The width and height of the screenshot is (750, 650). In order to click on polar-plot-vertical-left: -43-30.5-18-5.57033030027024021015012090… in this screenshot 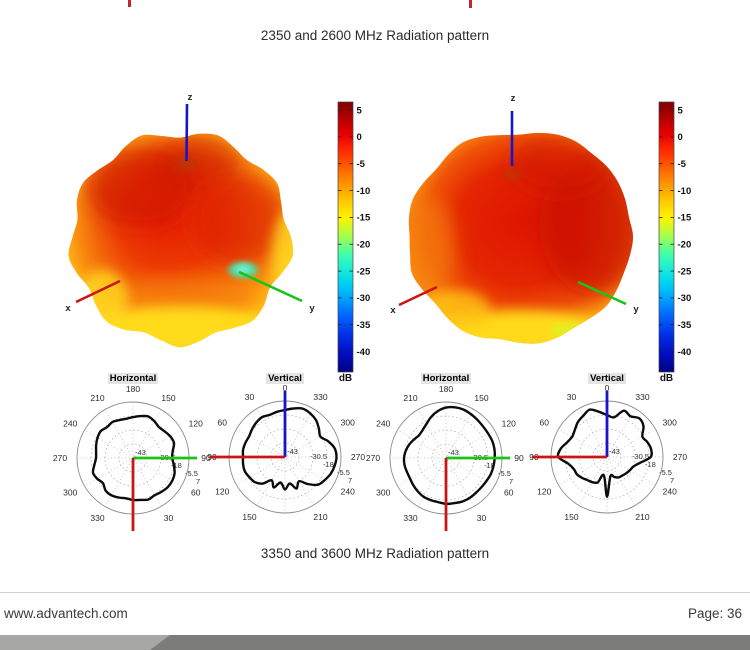, I will do `click(286, 452)`.